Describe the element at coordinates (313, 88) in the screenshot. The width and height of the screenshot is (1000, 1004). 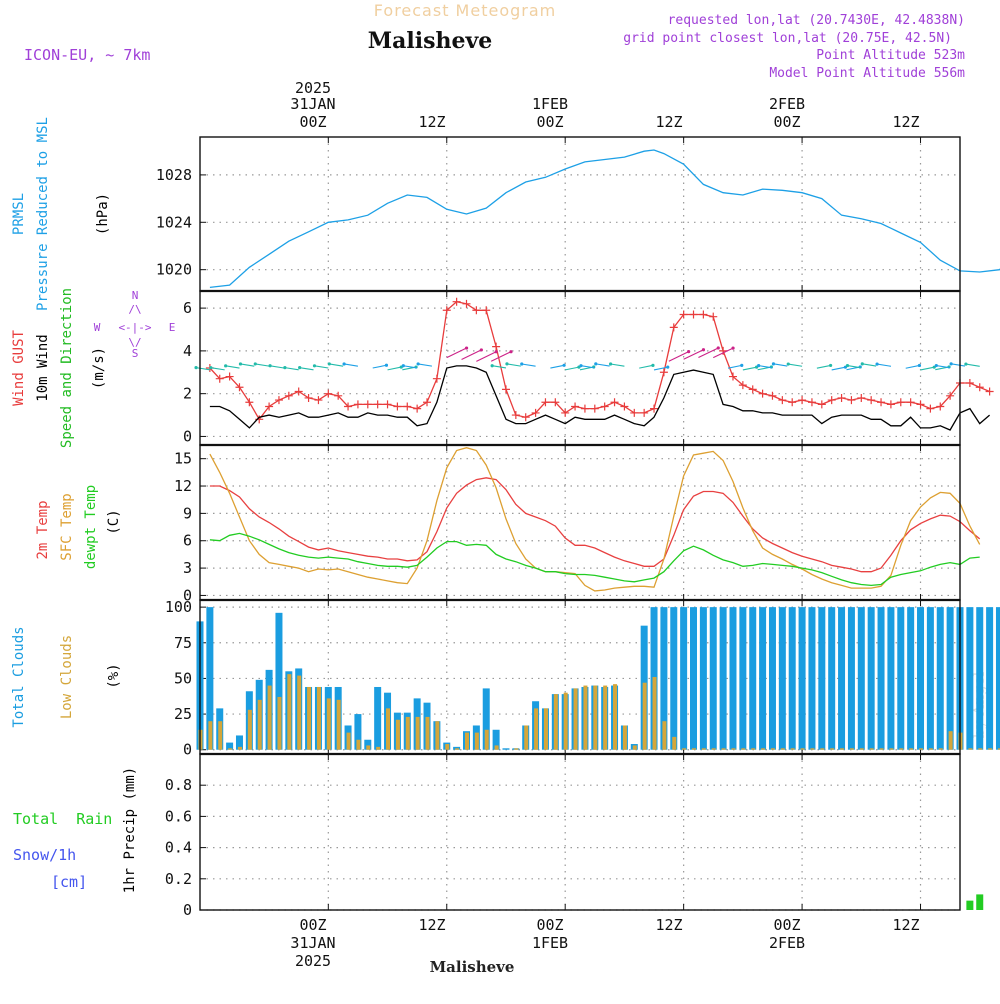
I see `top-year: 2025` at that location.